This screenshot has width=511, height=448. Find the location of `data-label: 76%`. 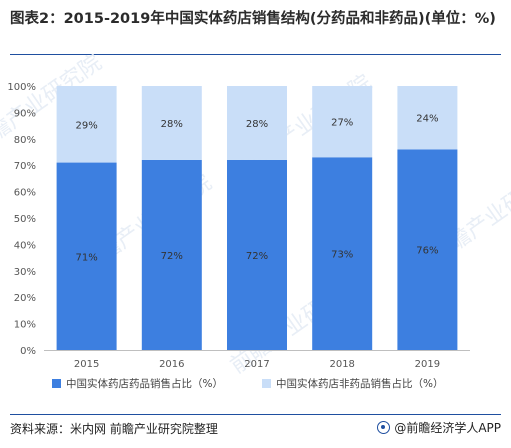

data-label: 76% is located at coordinates (427, 251).